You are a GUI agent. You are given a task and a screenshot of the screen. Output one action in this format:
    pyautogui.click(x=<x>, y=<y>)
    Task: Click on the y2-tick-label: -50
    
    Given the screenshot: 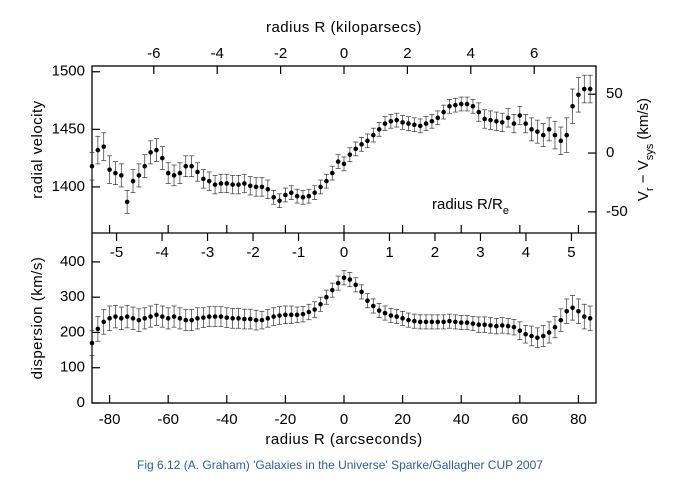 What is the action you would take?
    pyautogui.click(x=617, y=211)
    